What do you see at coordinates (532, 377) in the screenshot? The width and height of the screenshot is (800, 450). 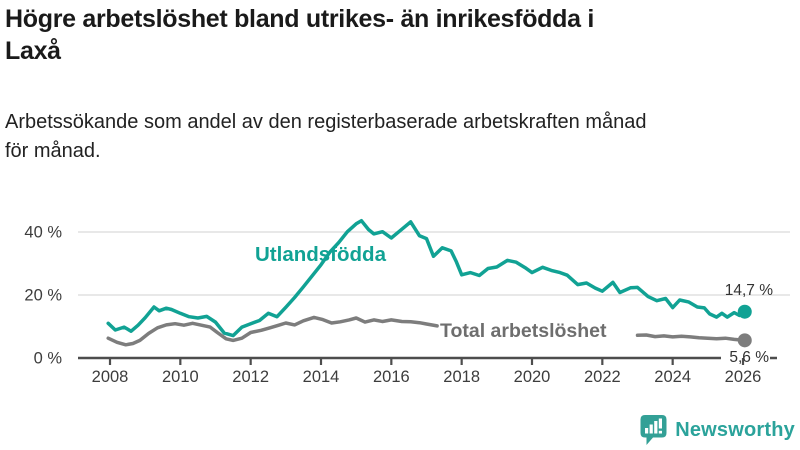 I see `x-tick-label-2020: 2020` at bounding box center [532, 377].